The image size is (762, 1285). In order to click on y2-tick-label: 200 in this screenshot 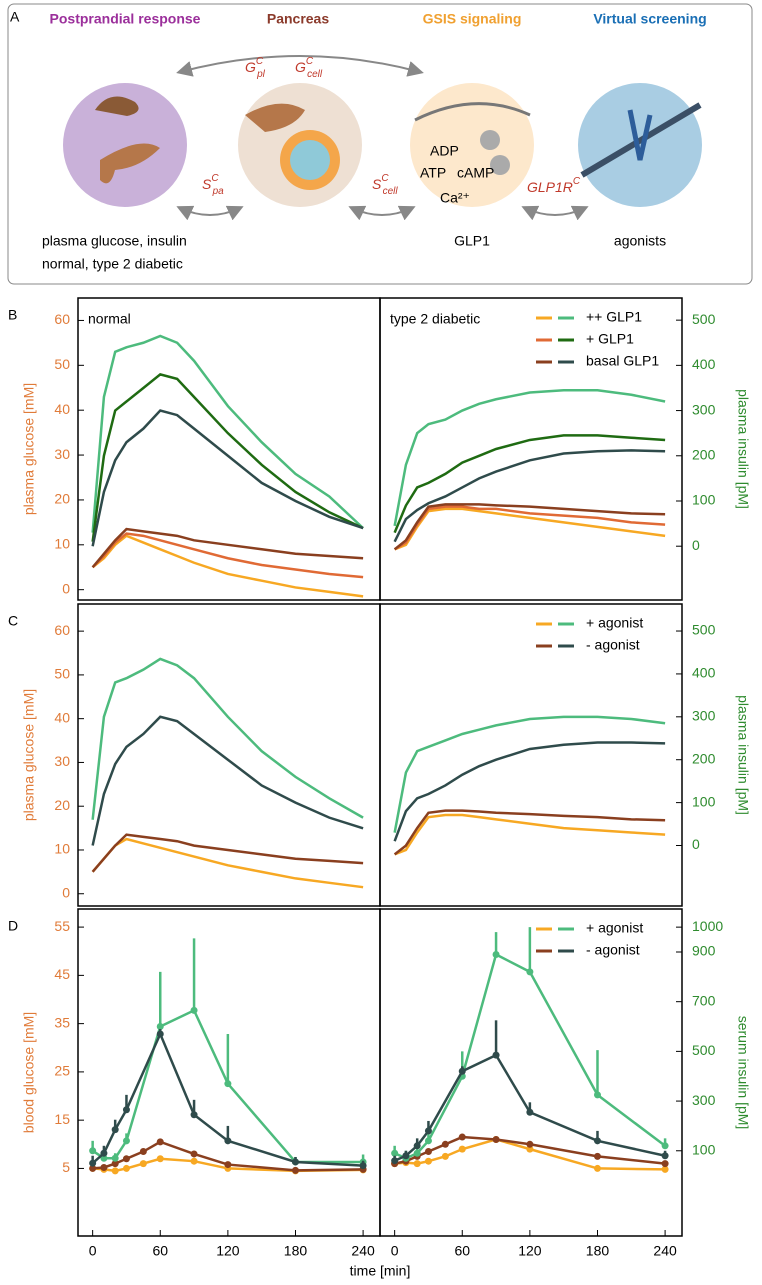, I will do `click(704, 454)`.